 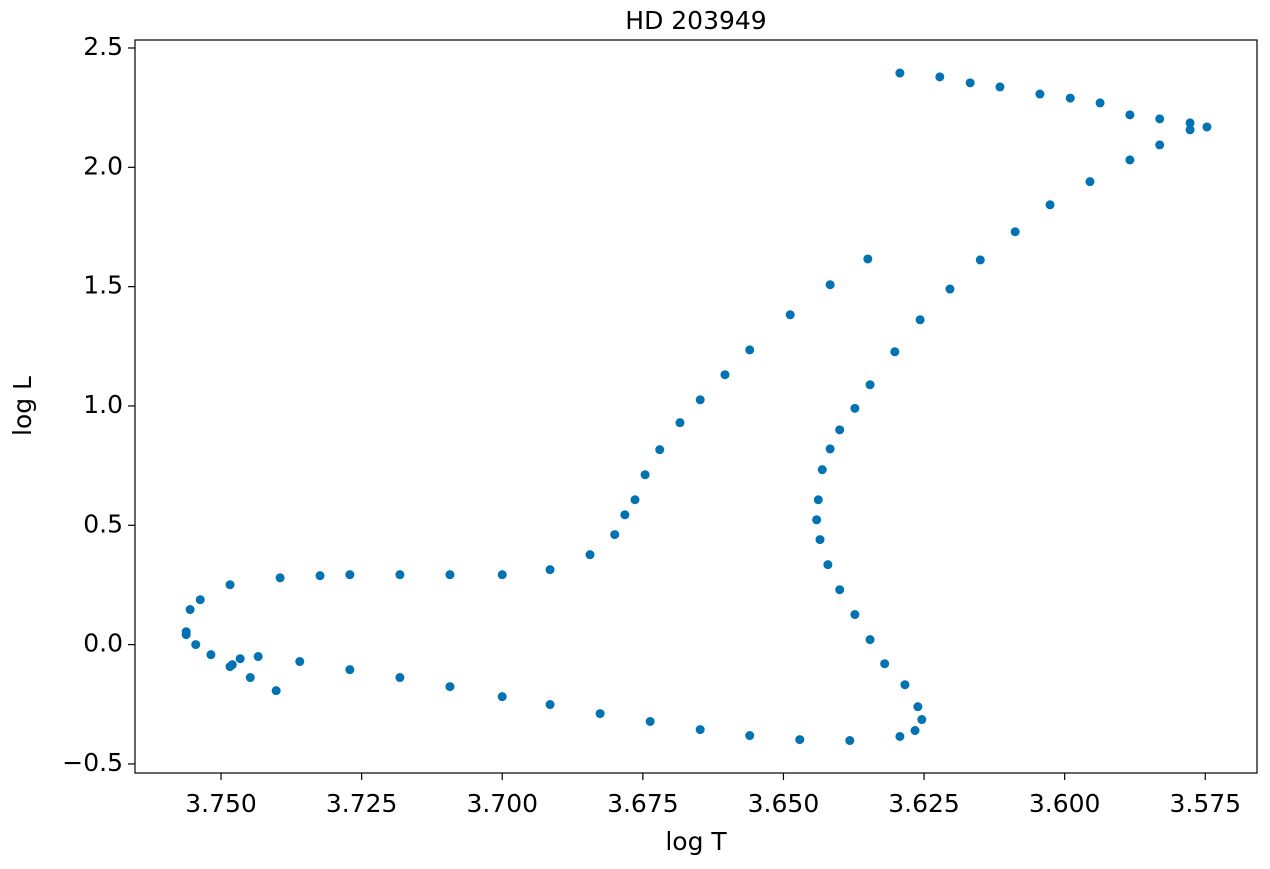 I want to click on x-tick-label: 3.575, so click(x=1205, y=803).